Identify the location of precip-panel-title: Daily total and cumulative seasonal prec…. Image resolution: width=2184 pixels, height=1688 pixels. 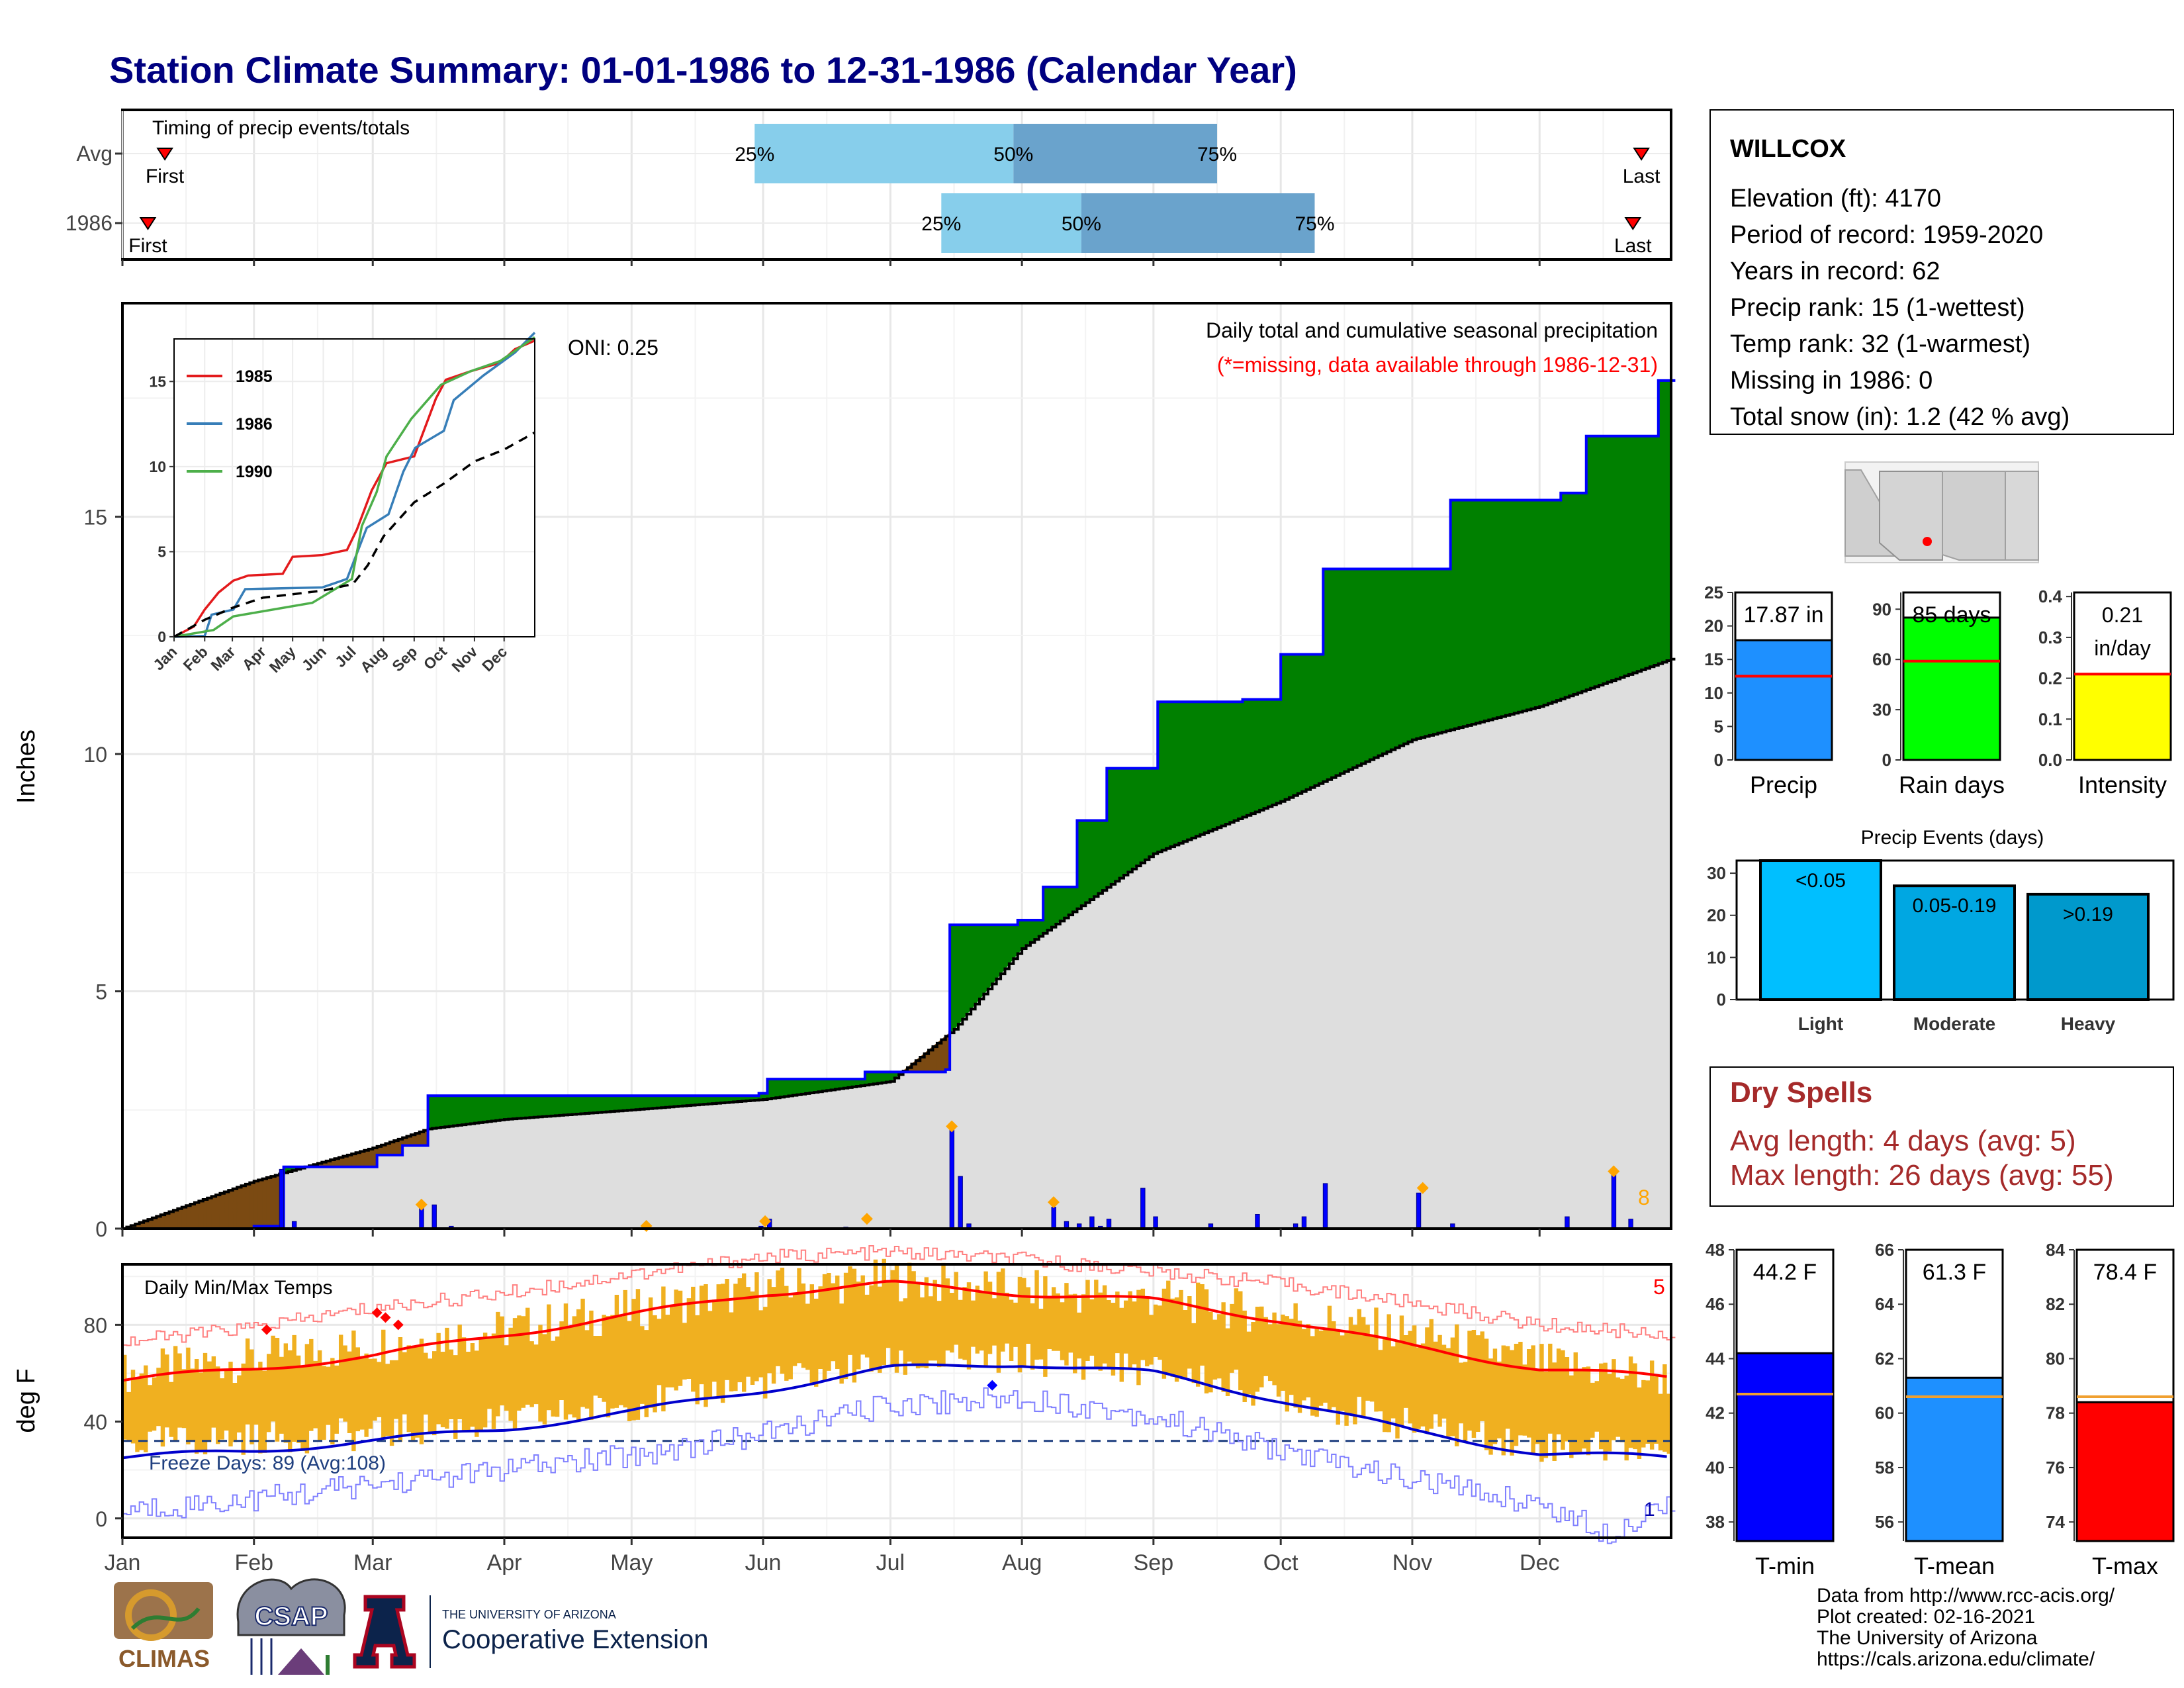
(1432, 330).